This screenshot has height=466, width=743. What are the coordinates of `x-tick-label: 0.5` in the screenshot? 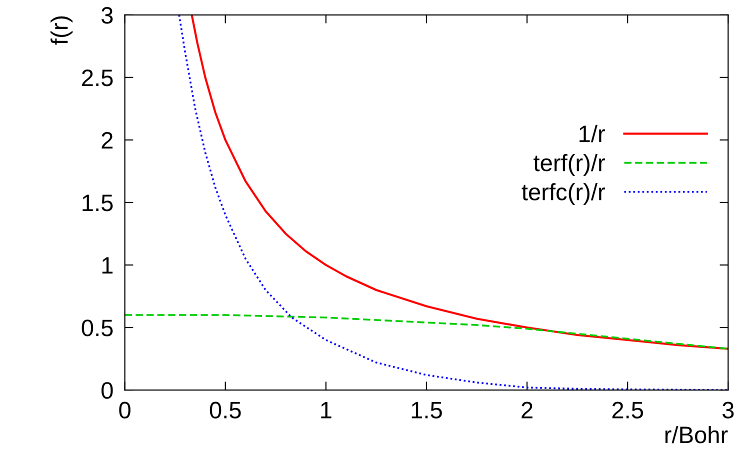 It's located at (225, 410).